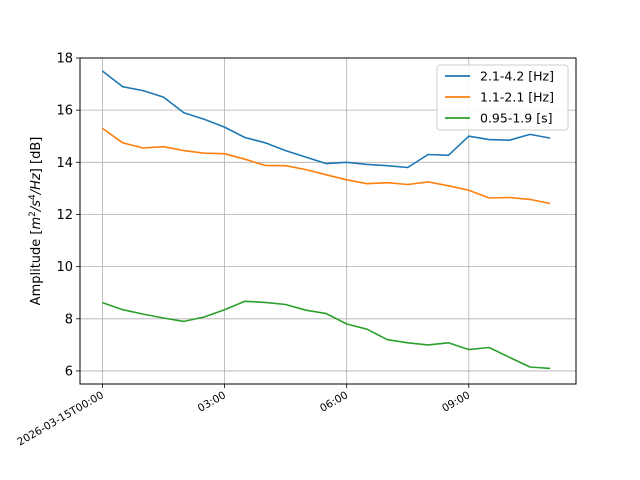 The width and height of the screenshot is (640, 480). I want to click on y-tick-label: 10, so click(64, 267).